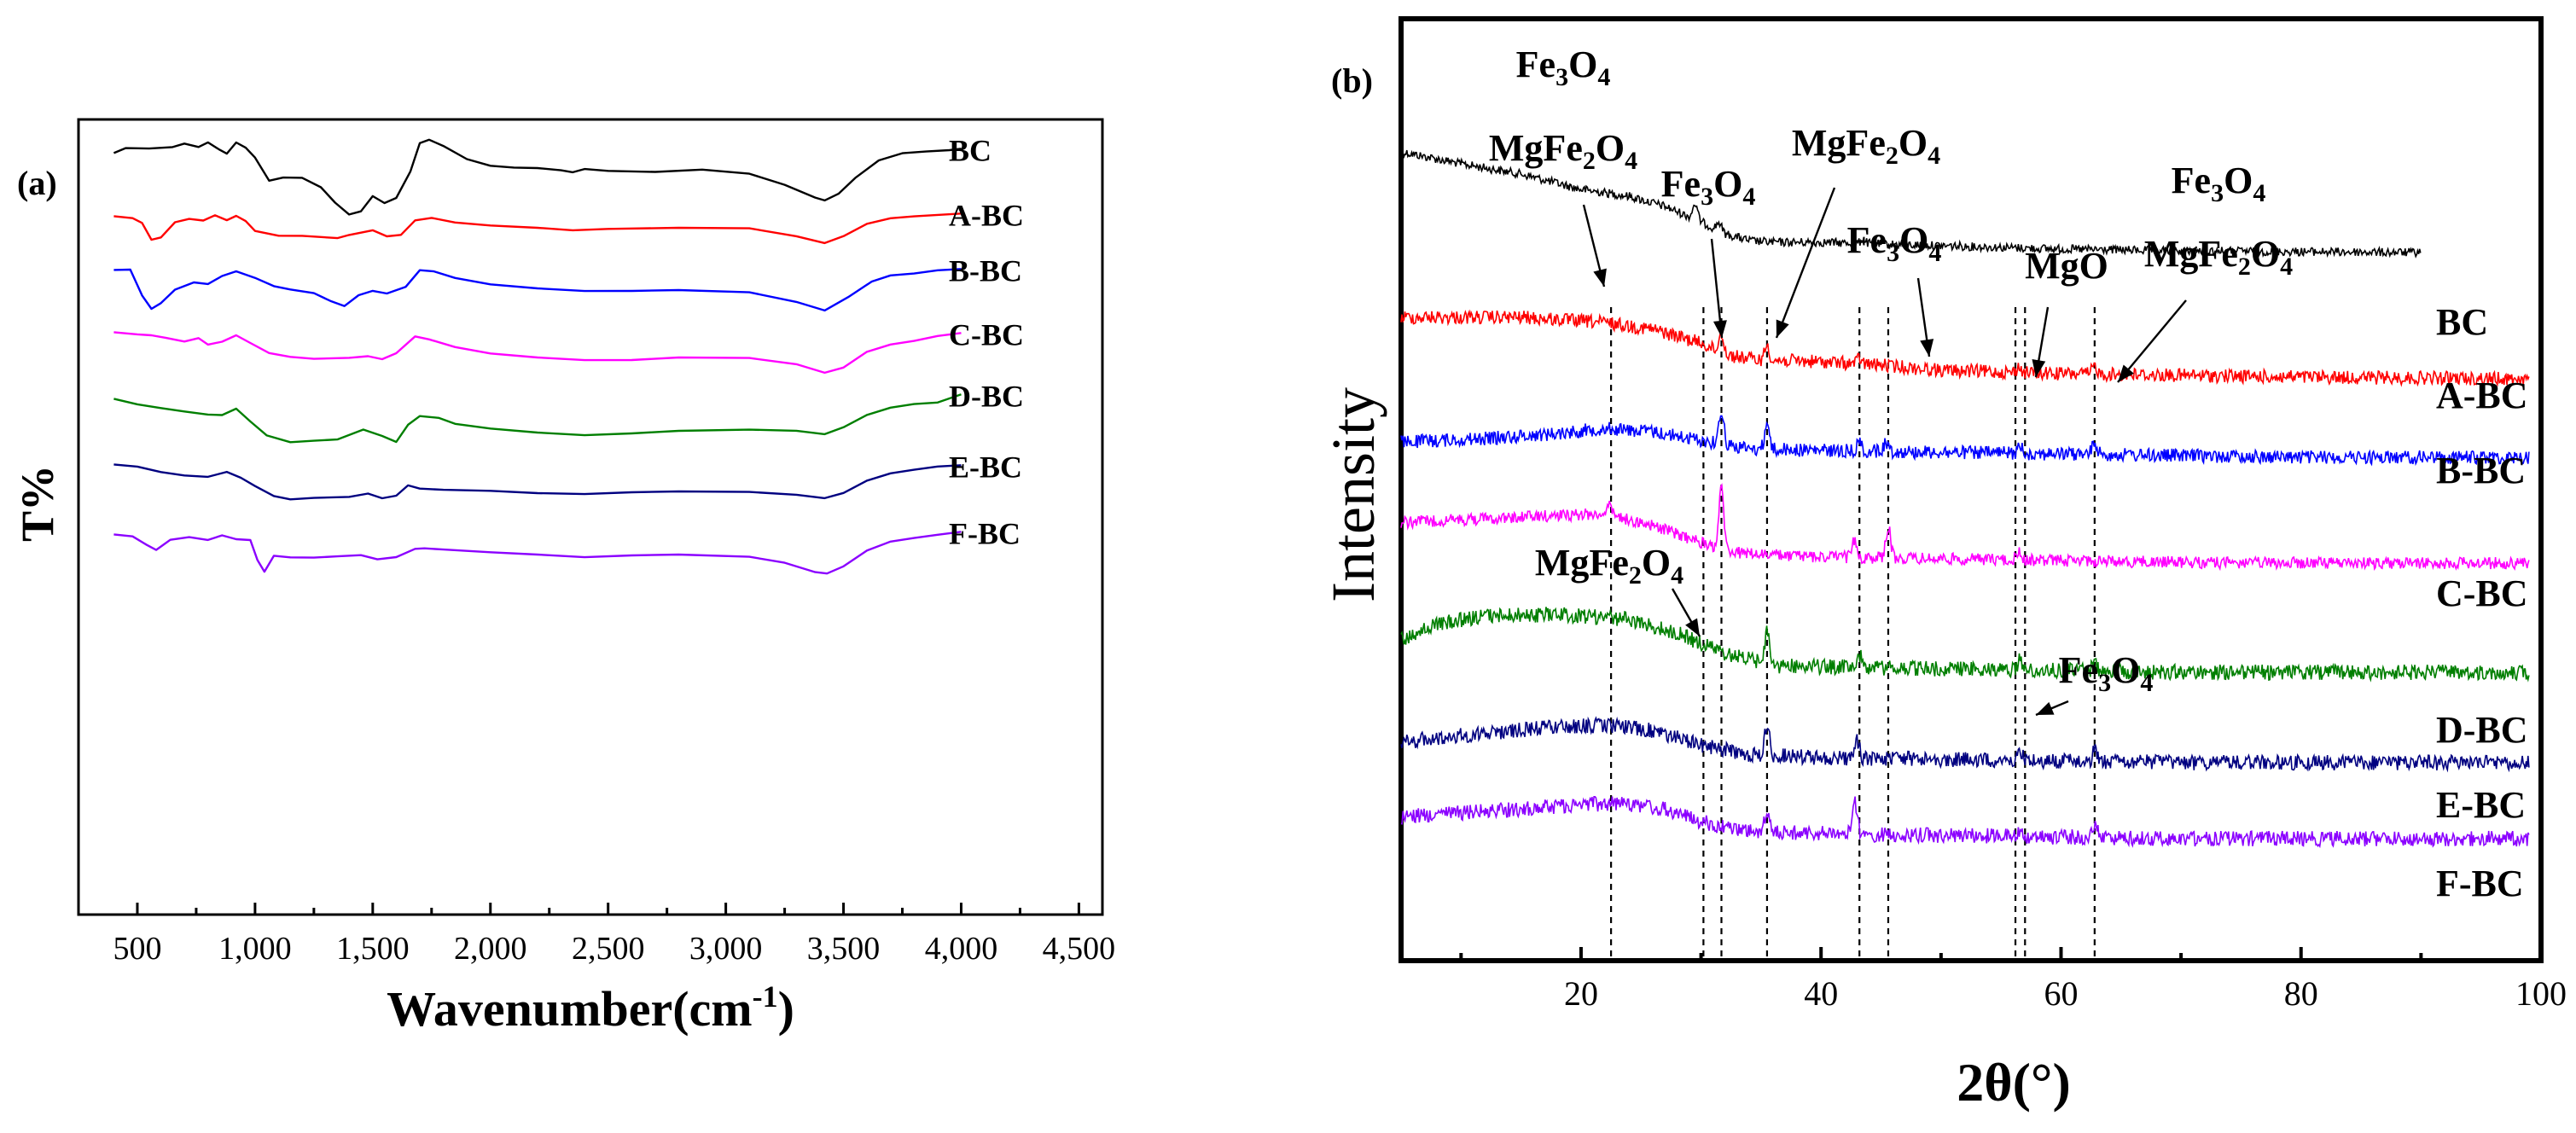 The image size is (2576, 1133). Describe the element at coordinates (726, 949) in the screenshot. I see `x-tick-label: 3,000` at that location.